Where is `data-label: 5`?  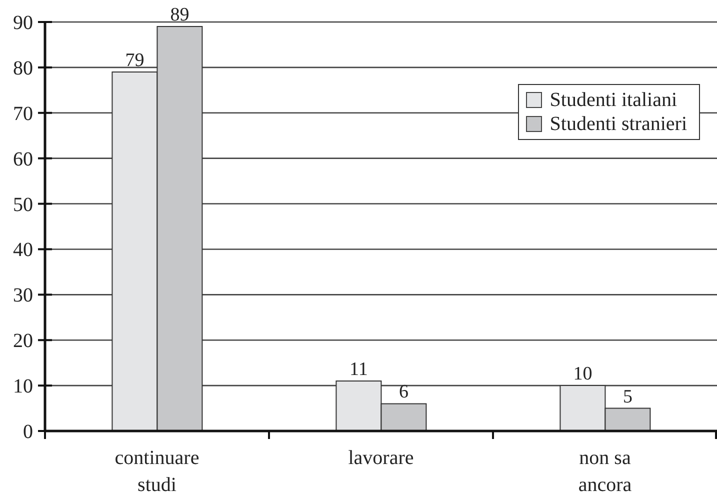 data-label: 5 is located at coordinates (627, 397).